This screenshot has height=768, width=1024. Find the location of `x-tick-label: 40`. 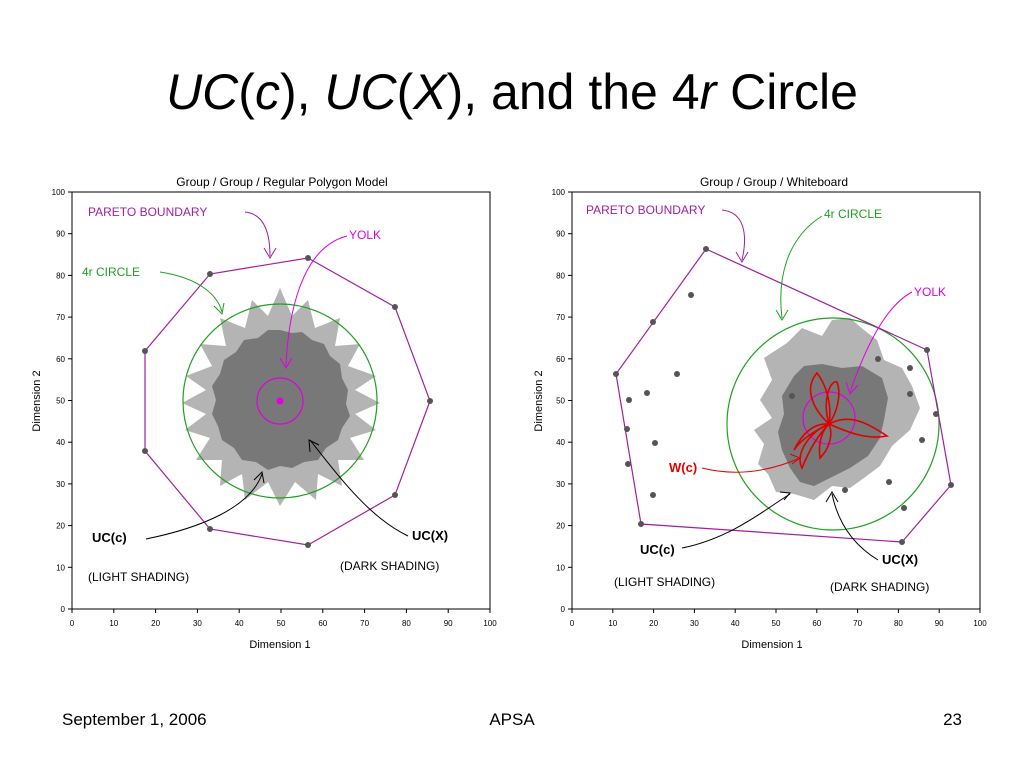

x-tick-label: 40 is located at coordinates (239, 623).